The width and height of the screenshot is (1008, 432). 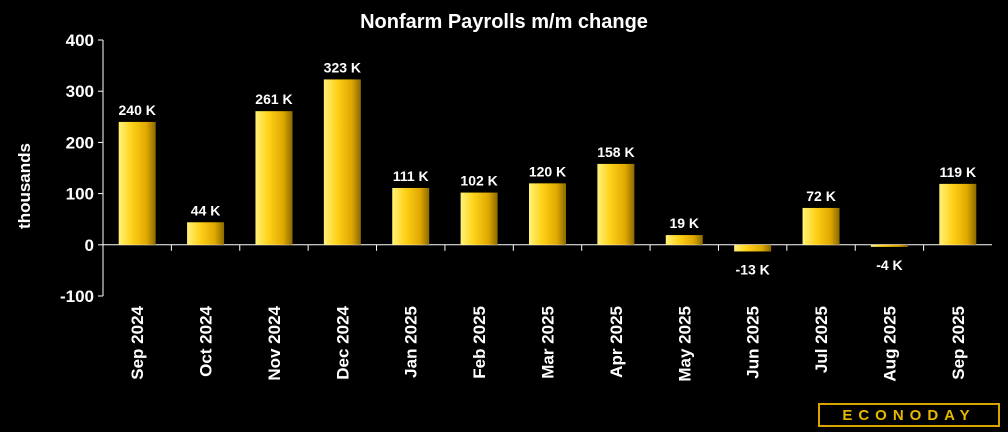 What do you see at coordinates (615, 152) in the screenshot?
I see `data-label: 158 K` at bounding box center [615, 152].